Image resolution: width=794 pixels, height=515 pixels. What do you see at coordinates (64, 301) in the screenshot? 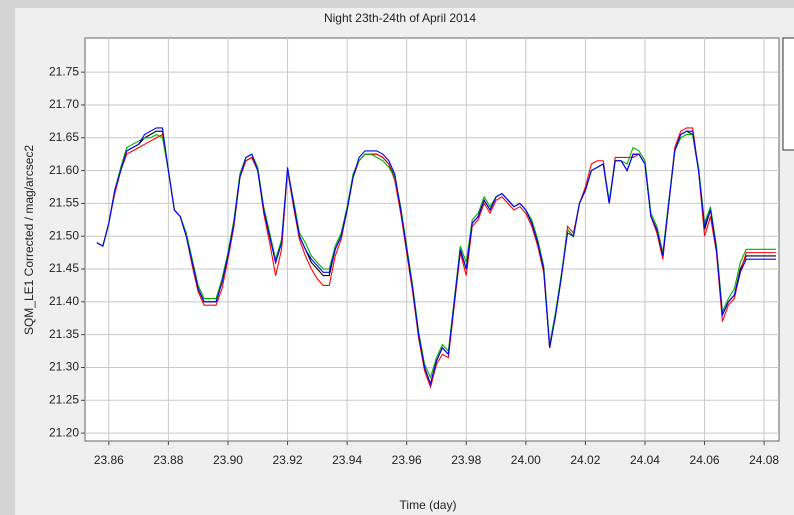
I see `y-tick-label: 21.40` at bounding box center [64, 301].